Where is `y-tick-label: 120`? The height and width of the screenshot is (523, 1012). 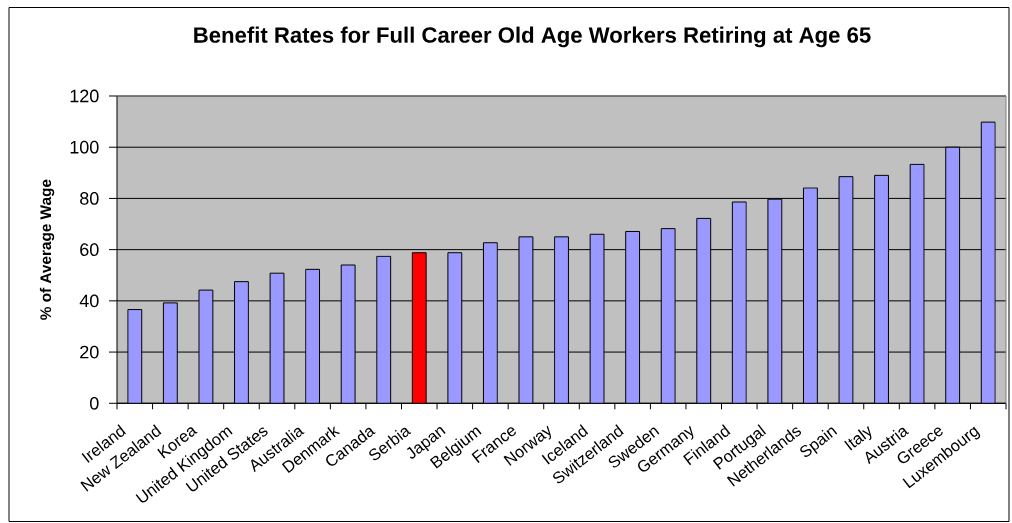
y-tick-label: 120 is located at coordinates (84, 96).